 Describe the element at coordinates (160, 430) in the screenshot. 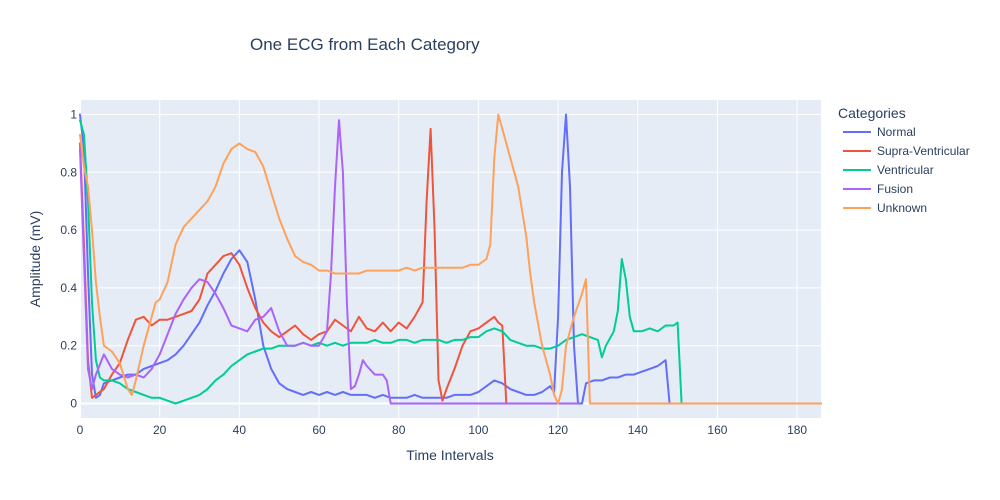

I see `x-tick-label: 20` at that location.